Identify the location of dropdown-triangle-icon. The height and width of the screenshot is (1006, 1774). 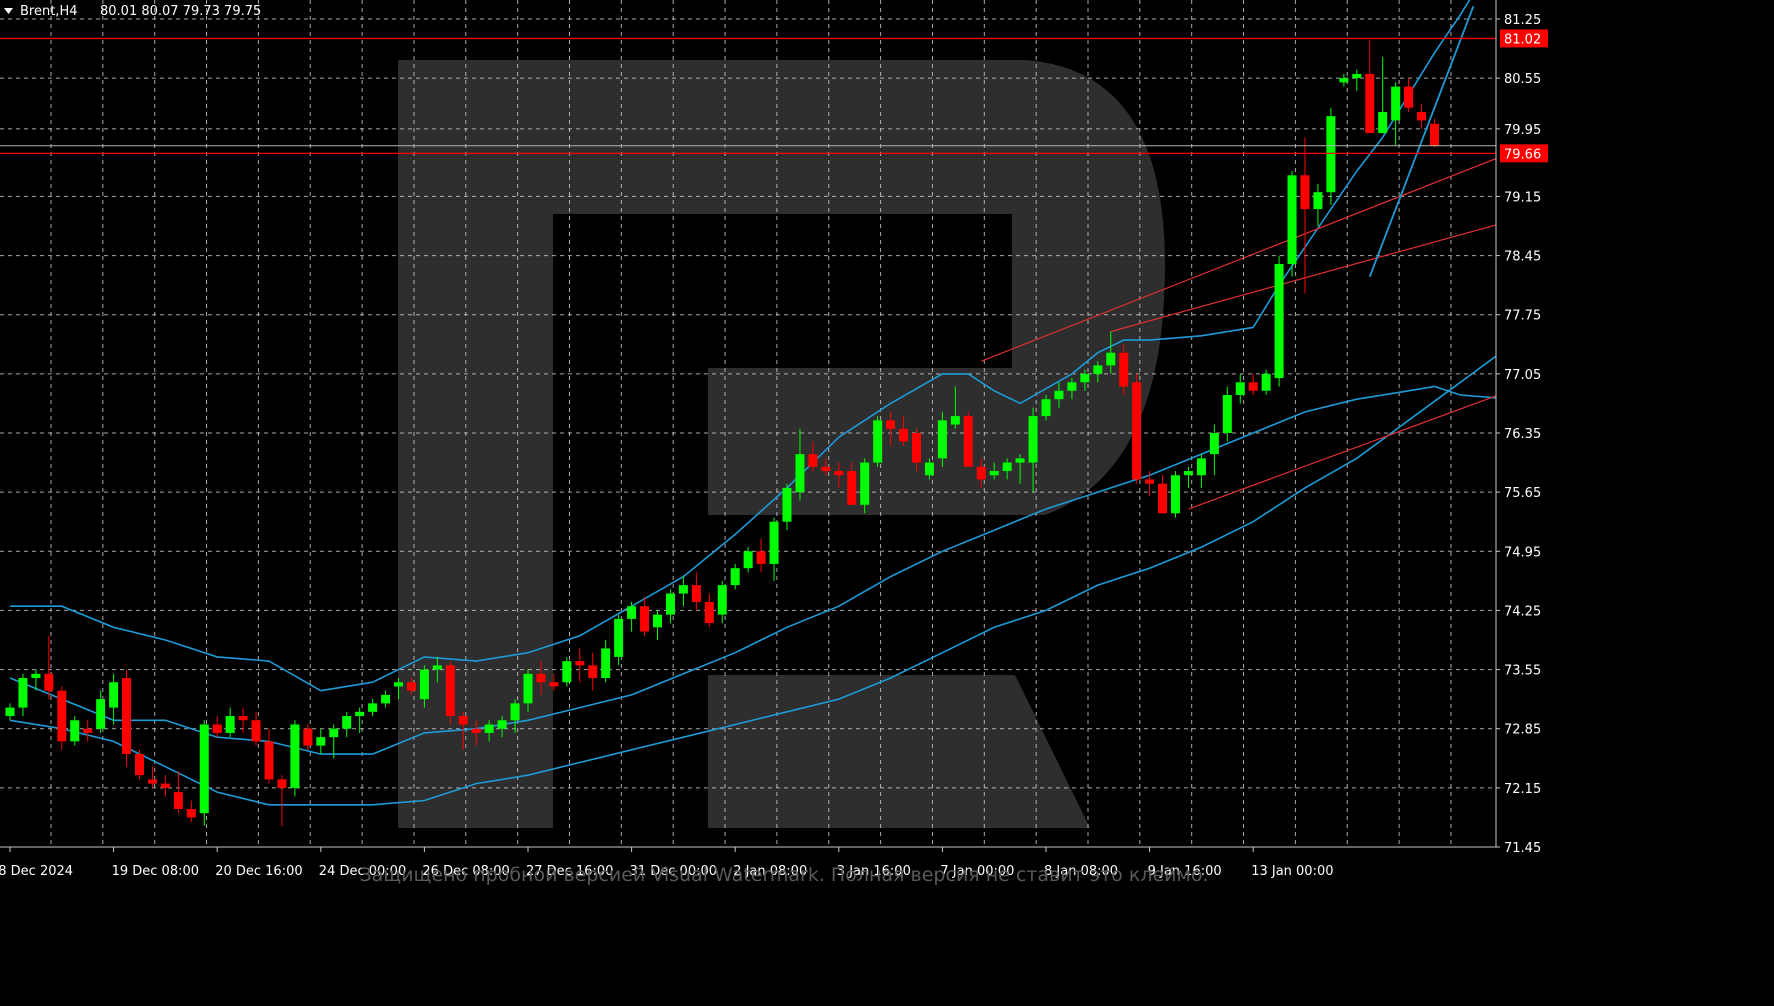
(8, 11).